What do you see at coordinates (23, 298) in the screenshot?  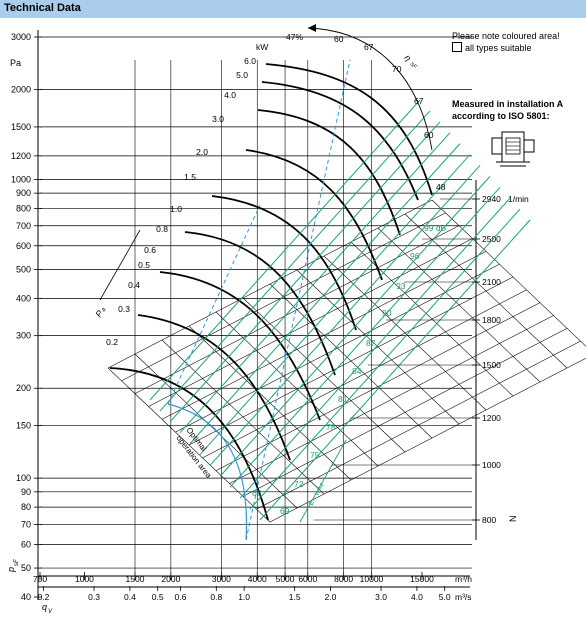 I see `y-tick-label: 400` at bounding box center [23, 298].